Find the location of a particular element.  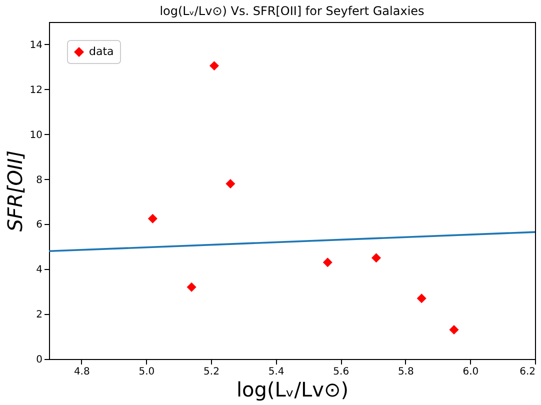

x-tick-label: 4.8 is located at coordinates (82, 372).